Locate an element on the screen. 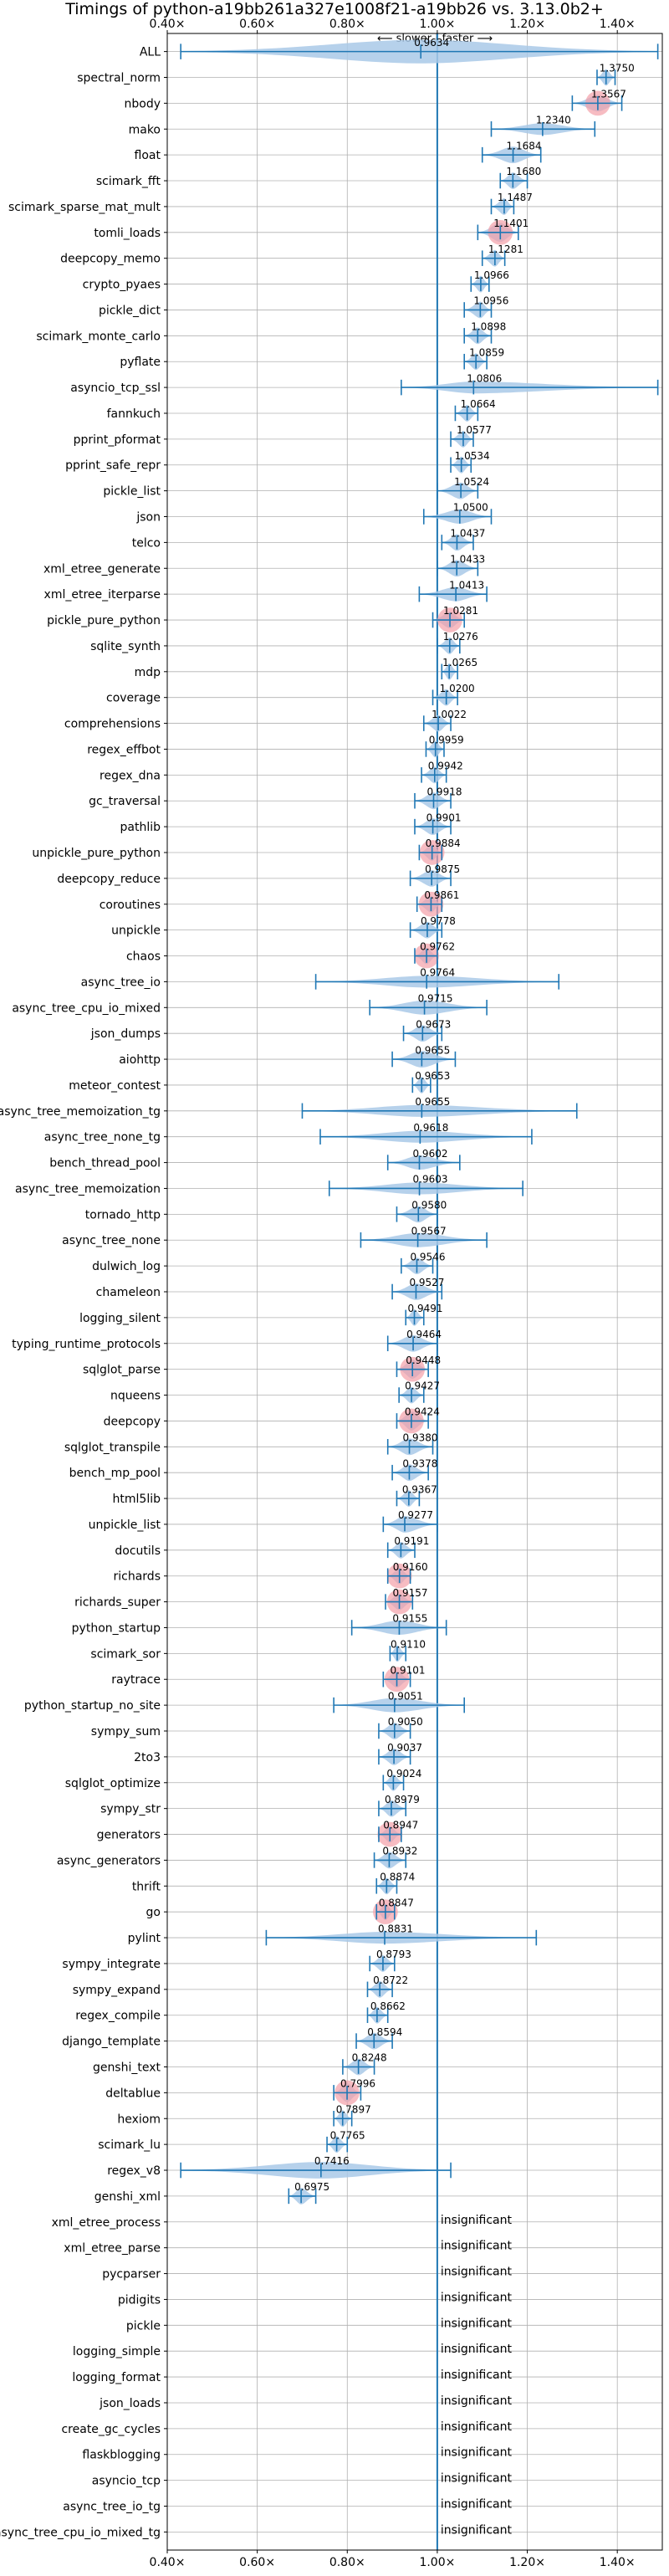 The image size is (669, 2576). category-label: pyflate is located at coordinates (141, 363).